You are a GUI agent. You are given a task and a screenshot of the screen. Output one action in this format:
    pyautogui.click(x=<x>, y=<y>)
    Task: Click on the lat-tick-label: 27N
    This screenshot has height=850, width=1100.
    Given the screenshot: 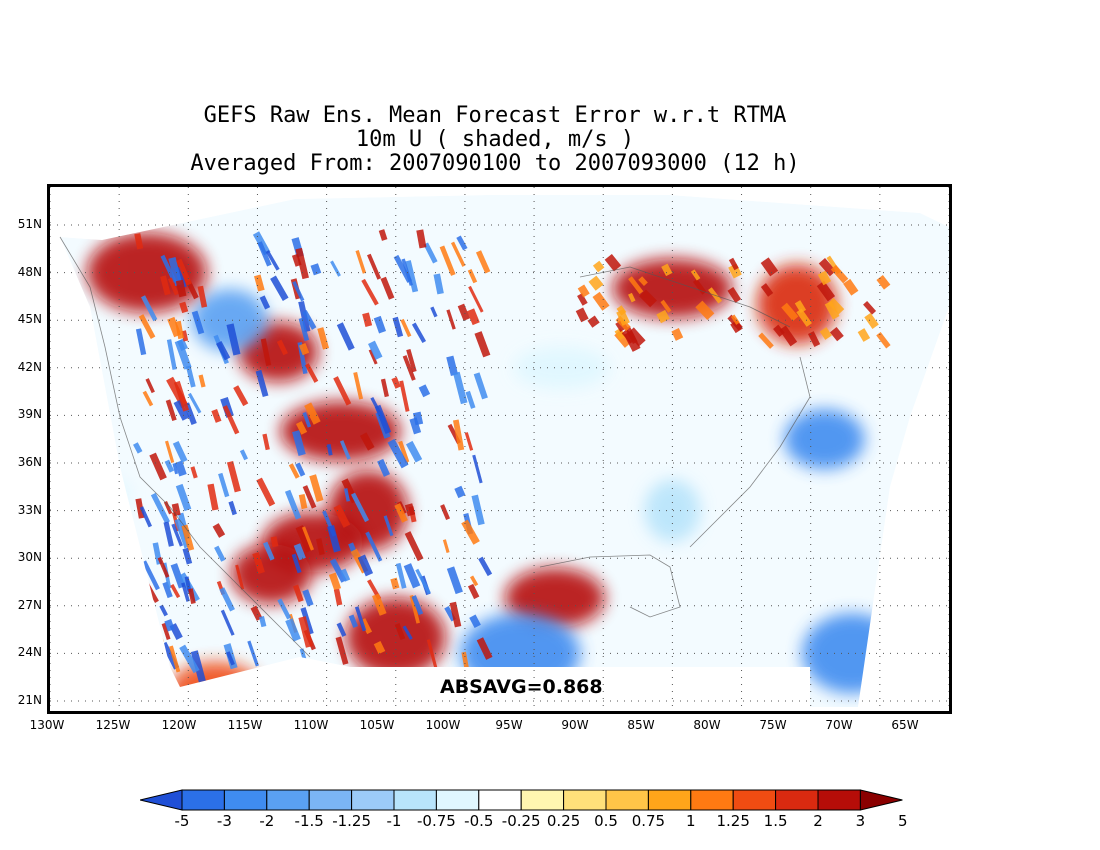 What is the action you would take?
    pyautogui.click(x=29, y=604)
    